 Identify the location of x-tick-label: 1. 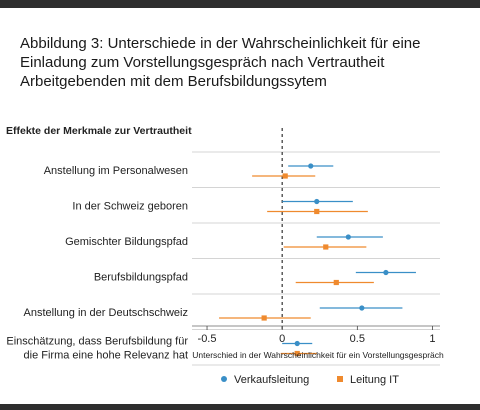
(432, 339).